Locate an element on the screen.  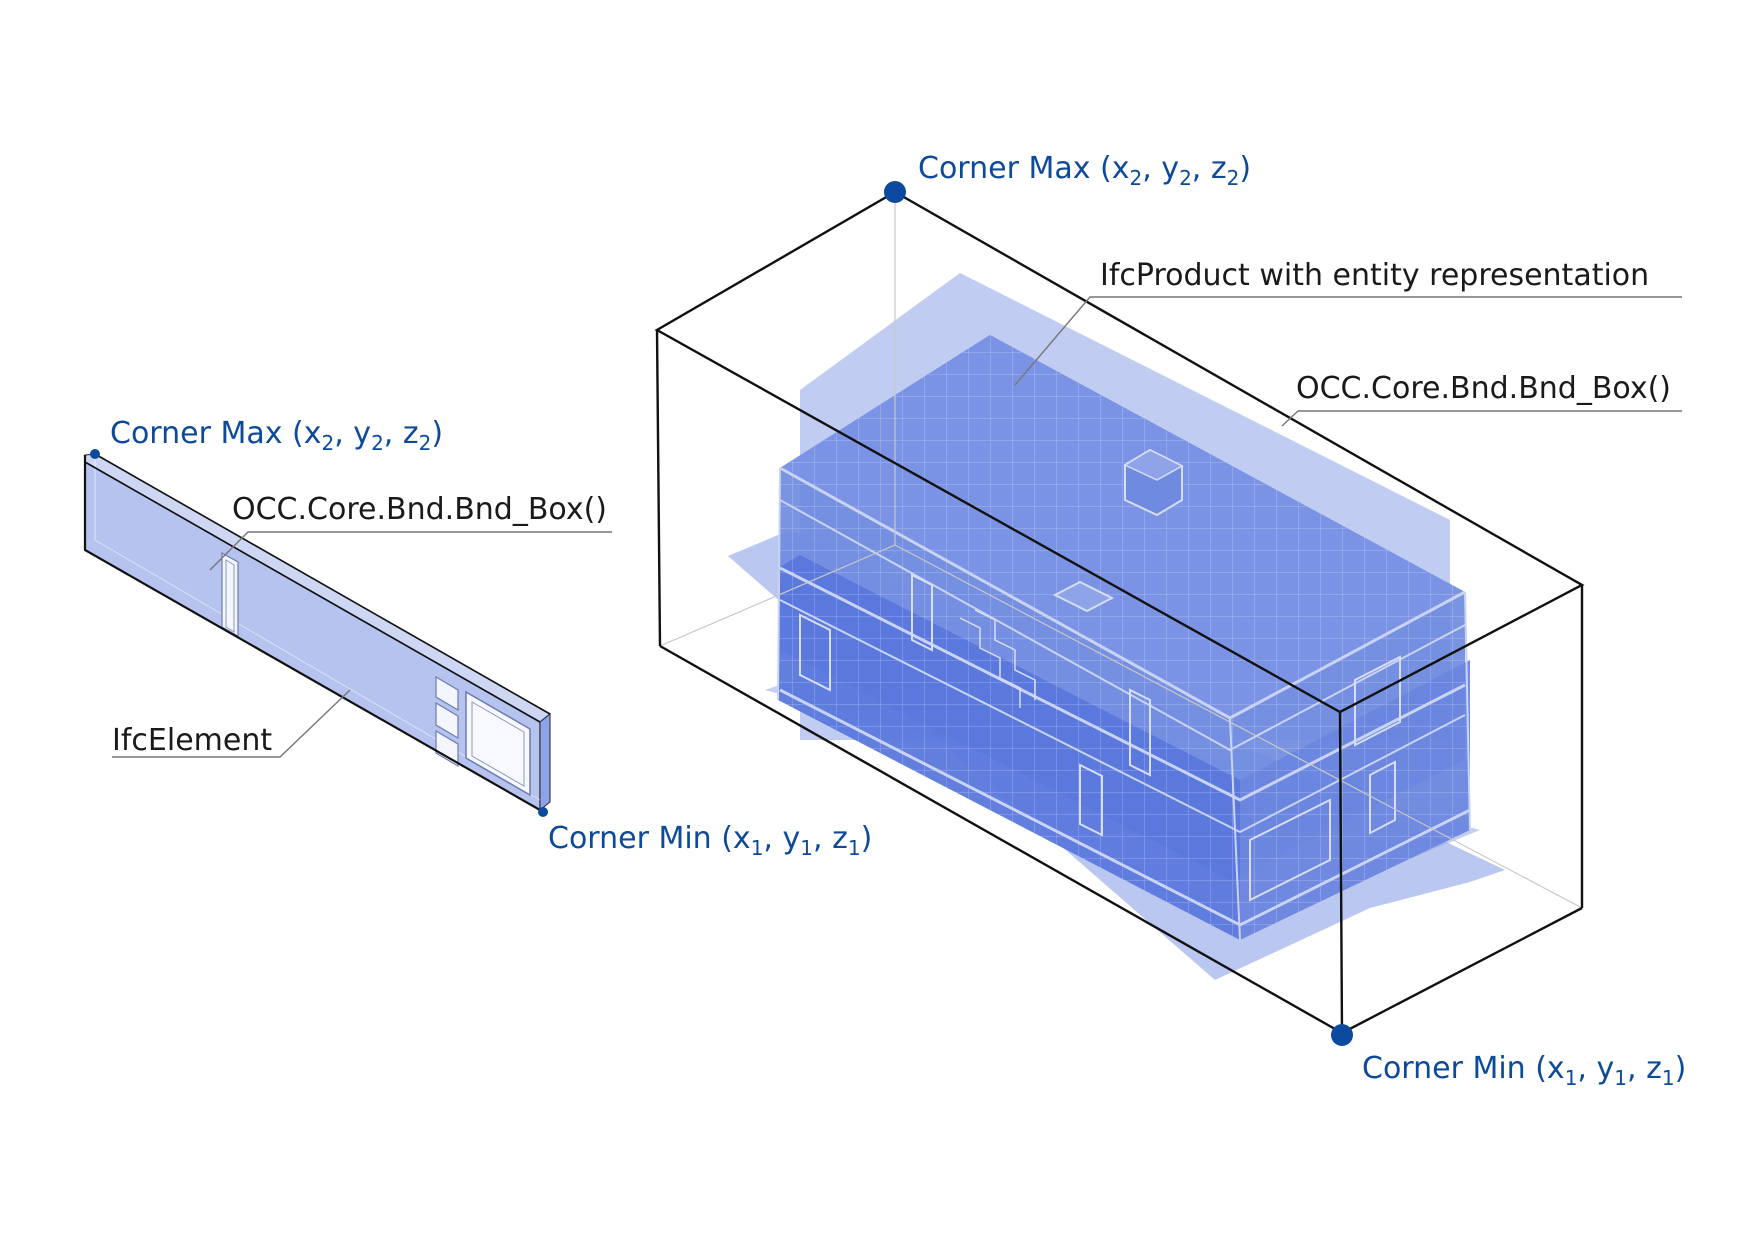
right-product-leader is located at coordinates (1348, 341).